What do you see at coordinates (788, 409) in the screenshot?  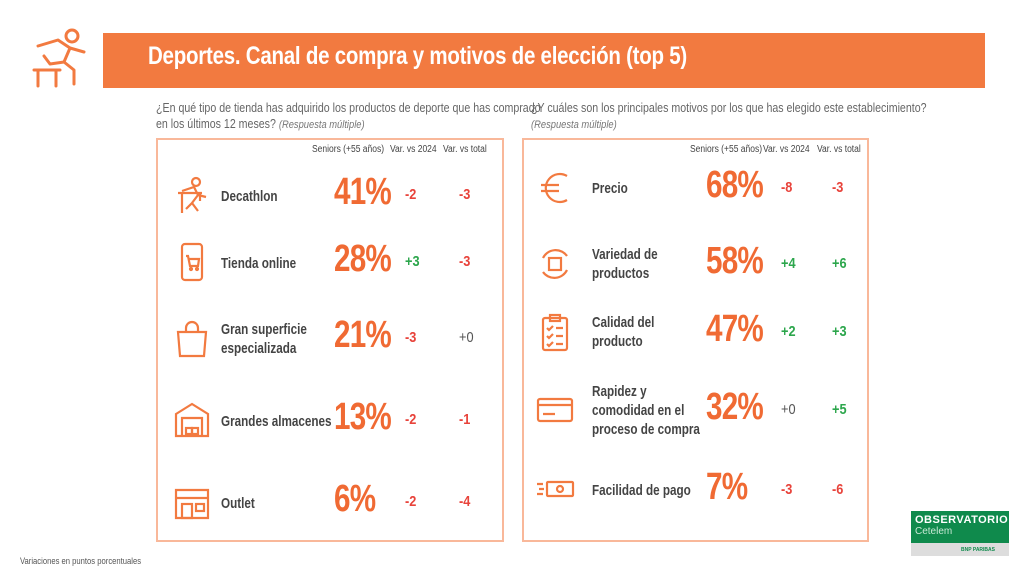 I see `var-vs-2024: +0` at bounding box center [788, 409].